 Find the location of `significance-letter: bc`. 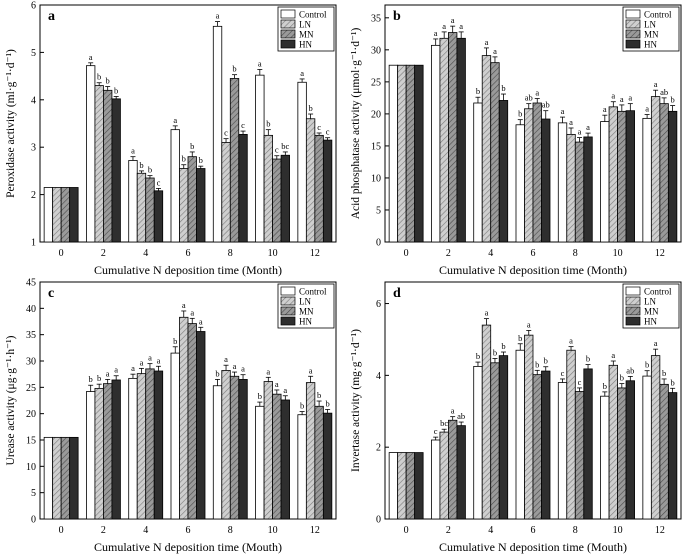

significance-letter: bc is located at coordinates (285, 146).